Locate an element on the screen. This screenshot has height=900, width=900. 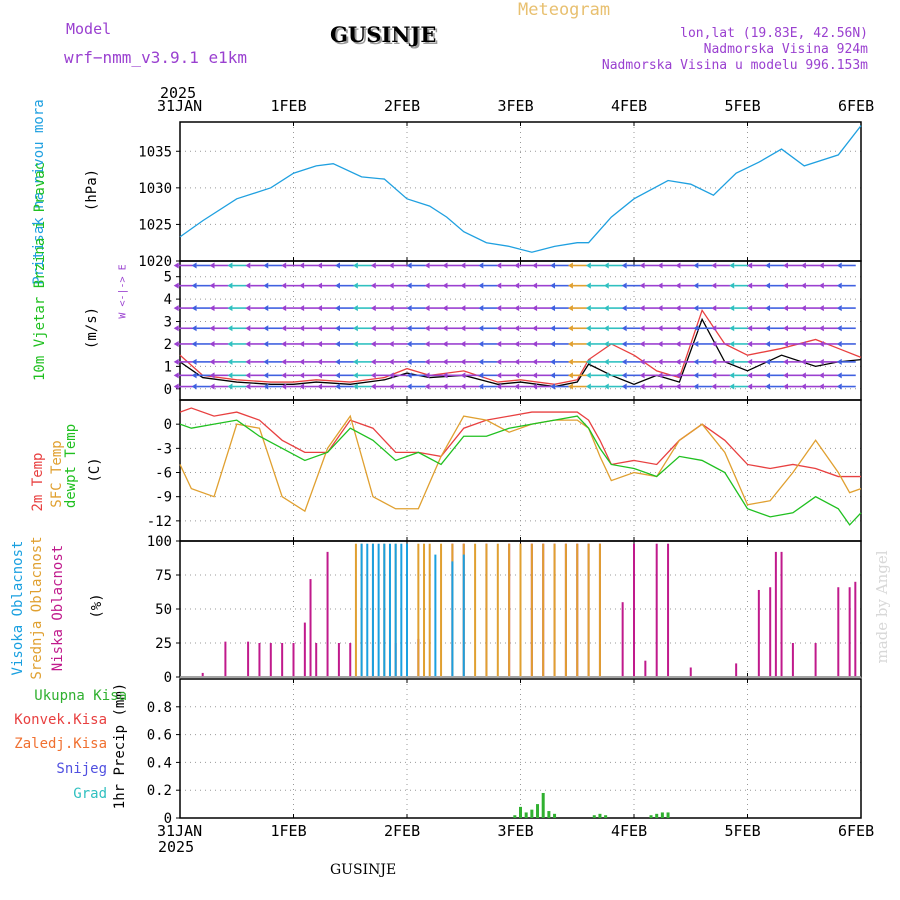
time-label-bottom-6: 6FEB is located at coordinates (856, 831).